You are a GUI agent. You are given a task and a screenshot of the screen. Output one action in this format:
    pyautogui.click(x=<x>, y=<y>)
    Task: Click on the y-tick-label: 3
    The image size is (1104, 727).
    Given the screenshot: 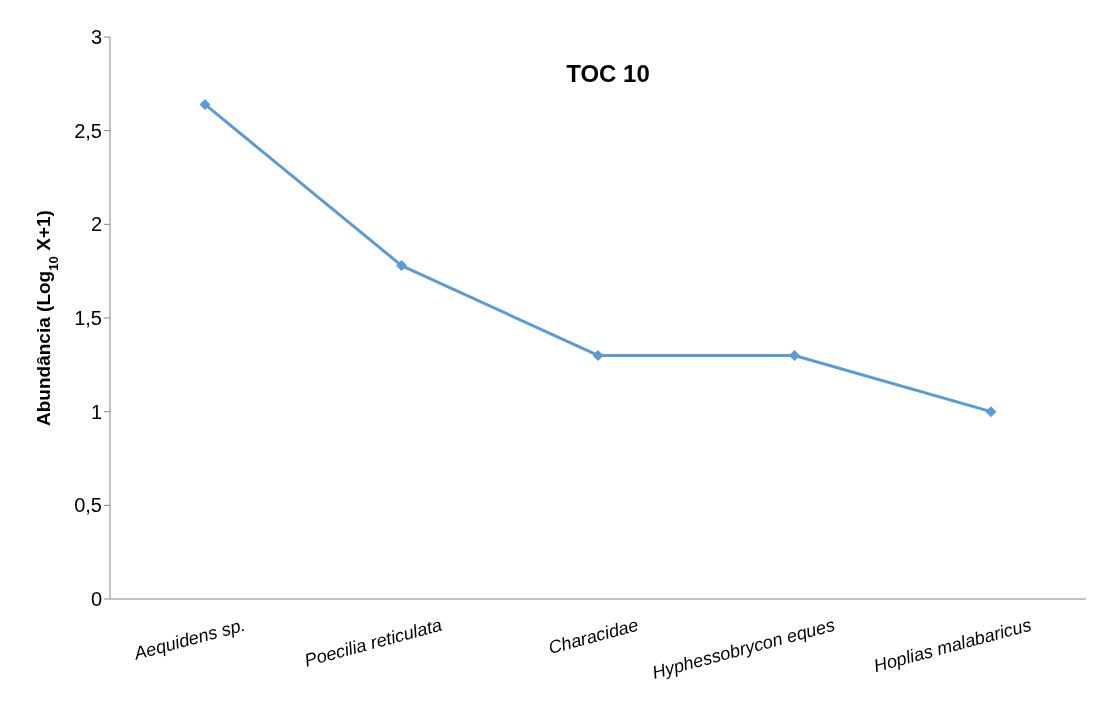 What is the action you would take?
    pyautogui.click(x=96, y=37)
    